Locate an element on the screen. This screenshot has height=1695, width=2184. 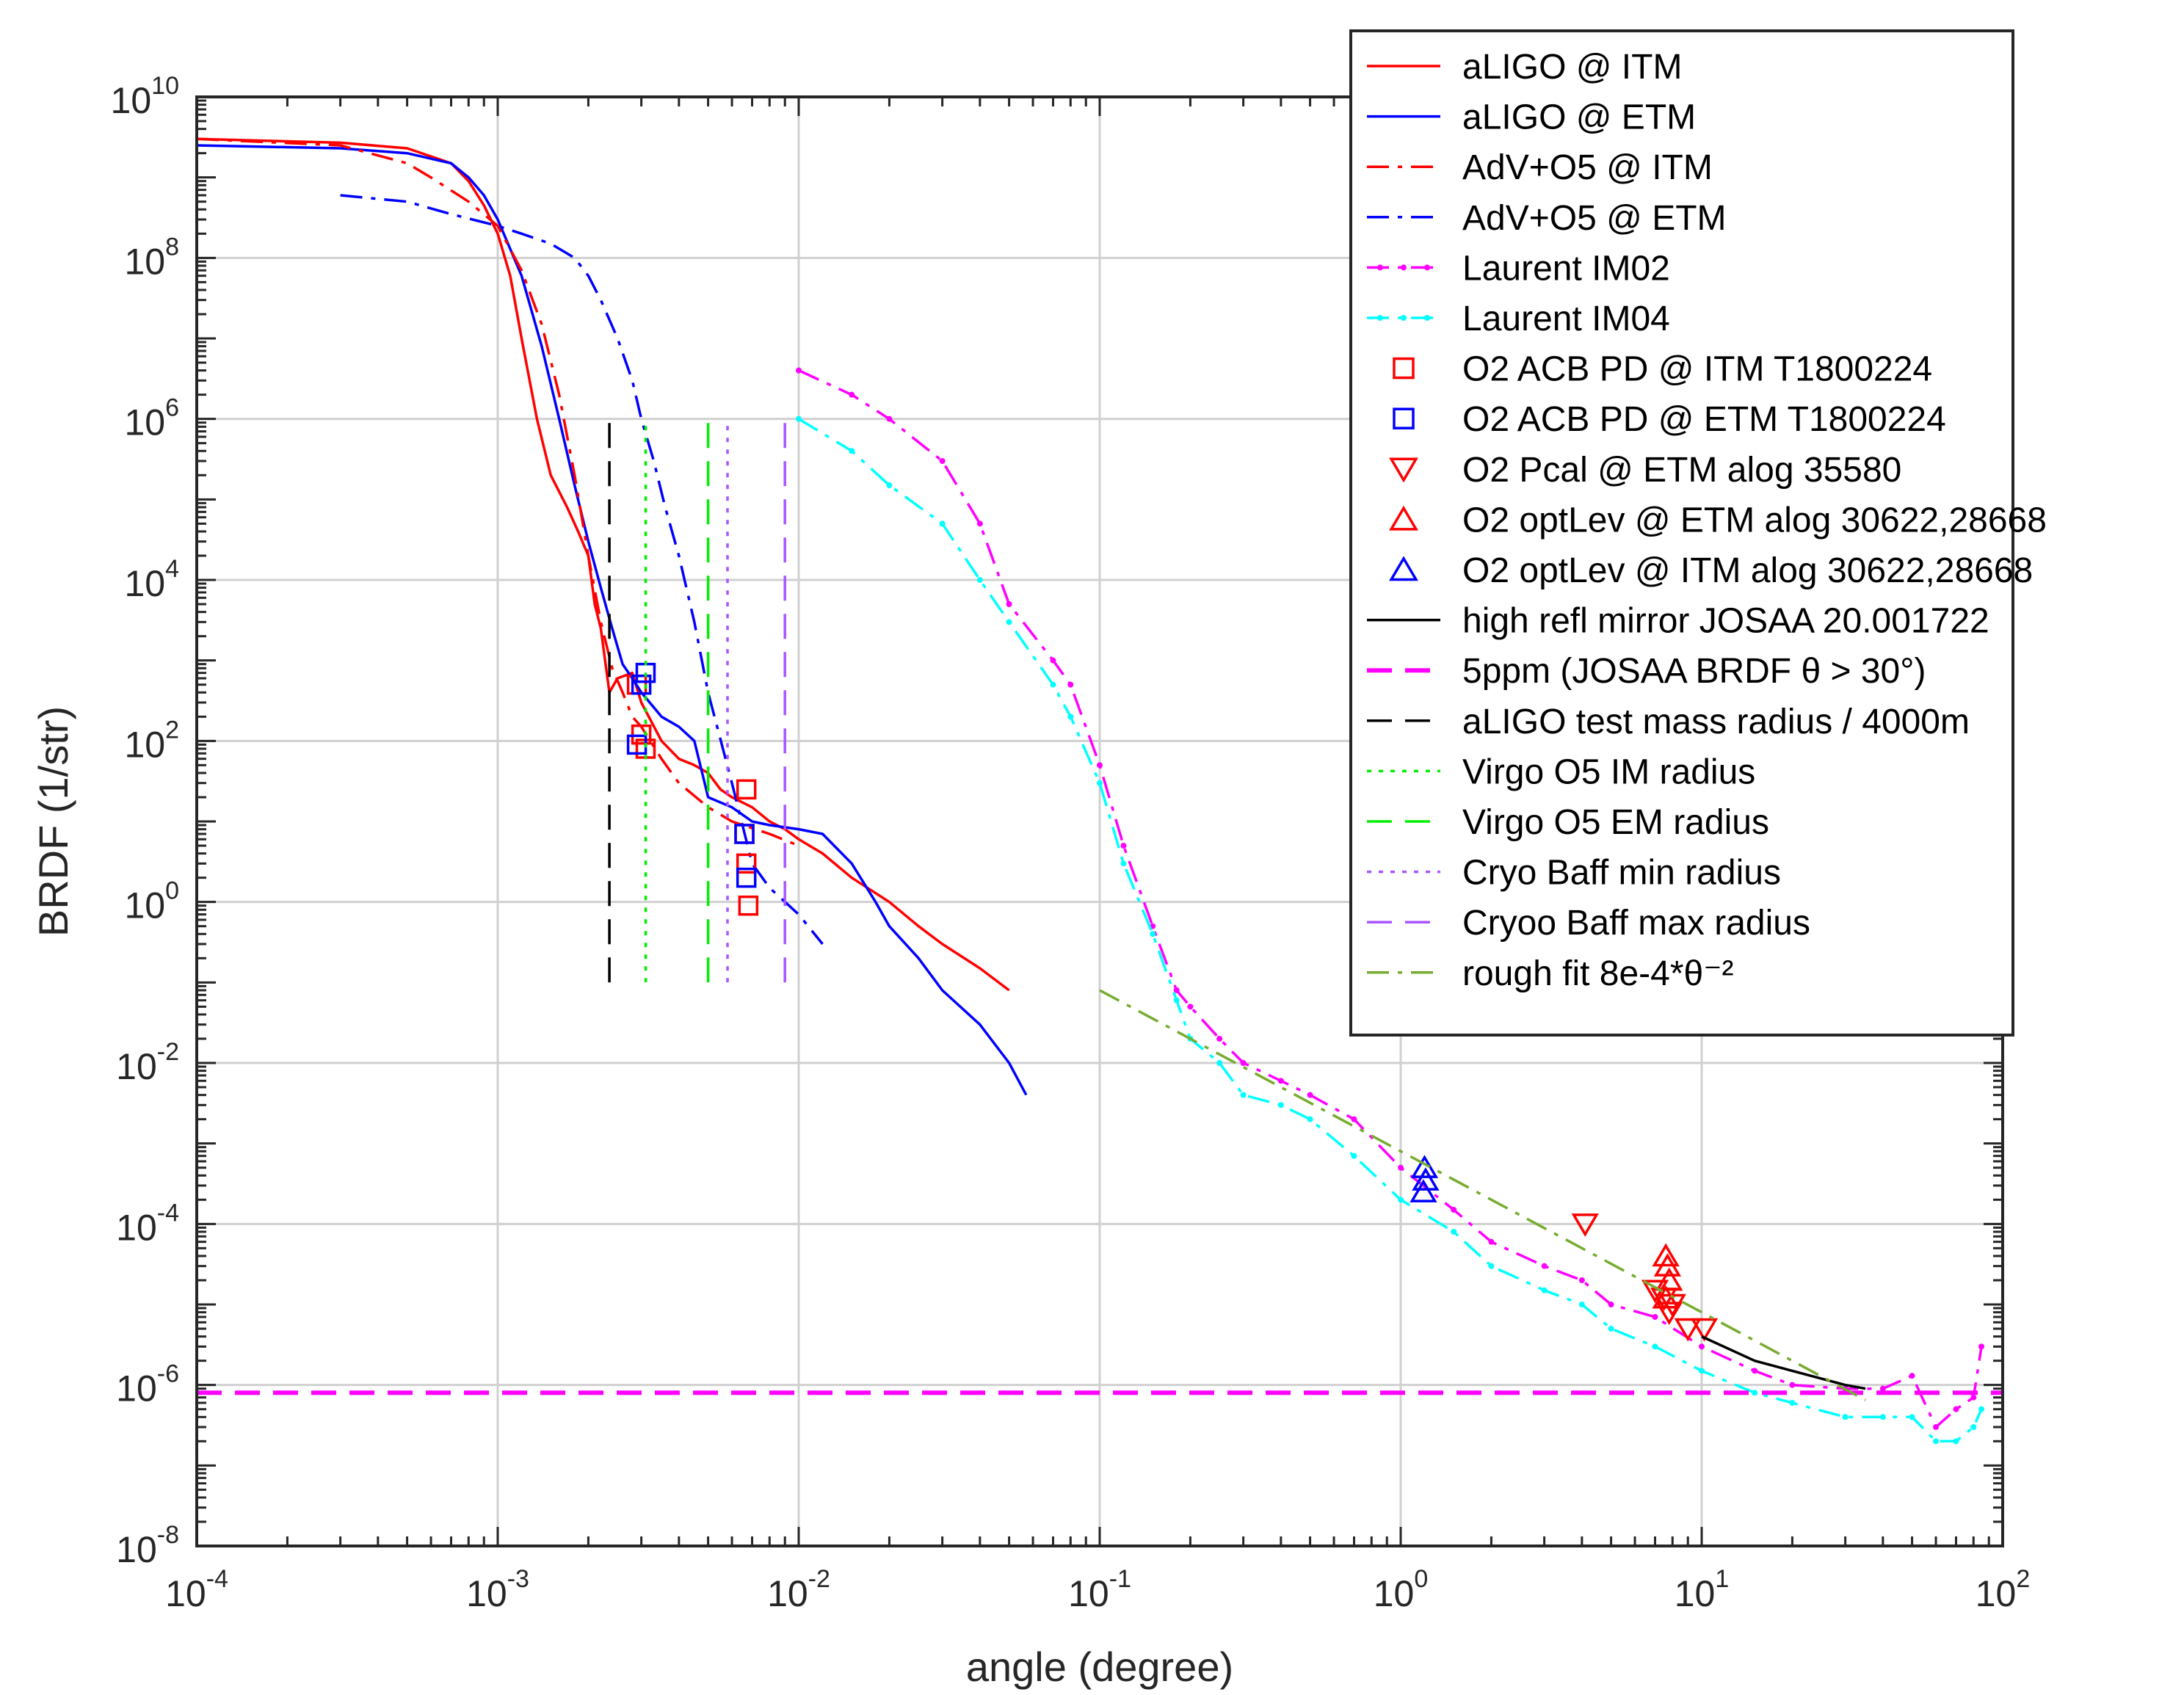
legend-entry-high-refl: high refl mirror JOSAA 20.001722 is located at coordinates (1678, 621).